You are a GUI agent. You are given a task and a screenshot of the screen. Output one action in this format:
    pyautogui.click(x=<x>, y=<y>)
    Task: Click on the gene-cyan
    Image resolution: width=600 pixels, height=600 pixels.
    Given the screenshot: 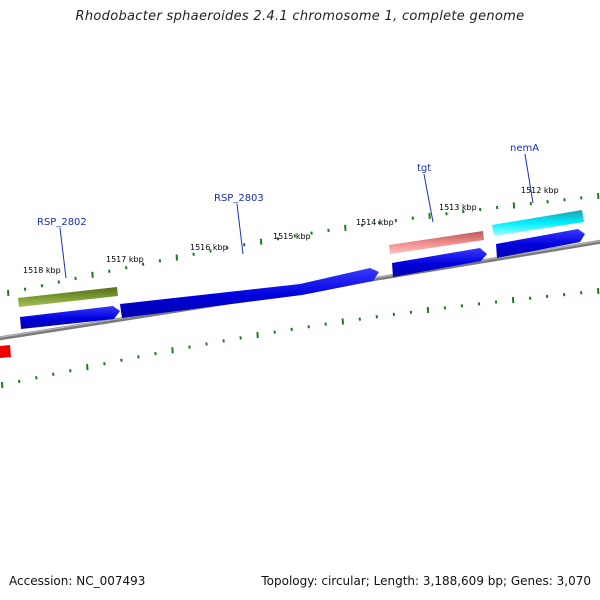 What is the action you would take?
    pyautogui.click(x=538, y=223)
    